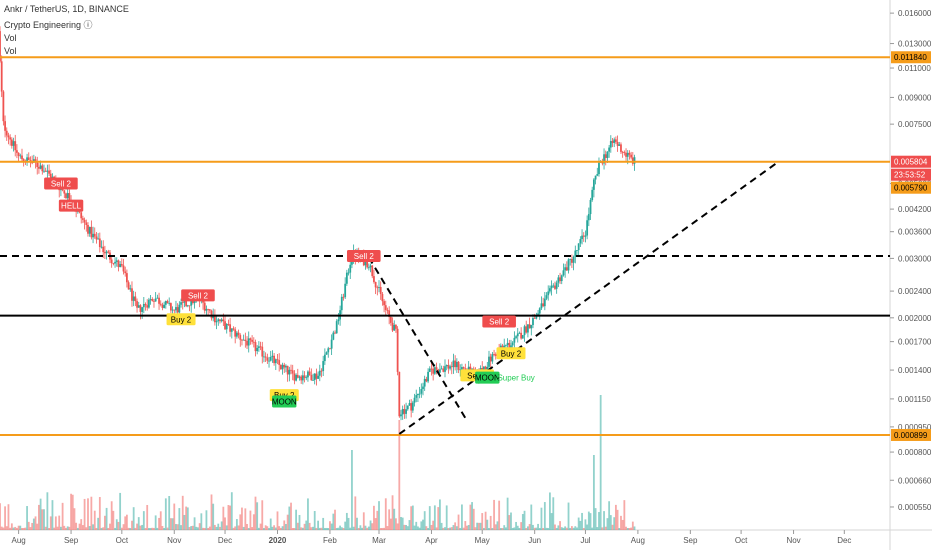 The width and height of the screenshot is (932, 550). What do you see at coordinates (915, 342) in the screenshot?
I see `y-tick-label: 0.001700` at bounding box center [915, 342].